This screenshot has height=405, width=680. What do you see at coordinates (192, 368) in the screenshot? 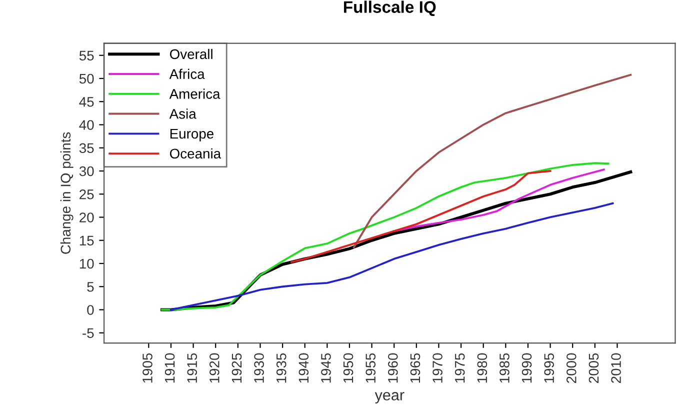
I see `x-tick-label: 1915` at bounding box center [192, 368].